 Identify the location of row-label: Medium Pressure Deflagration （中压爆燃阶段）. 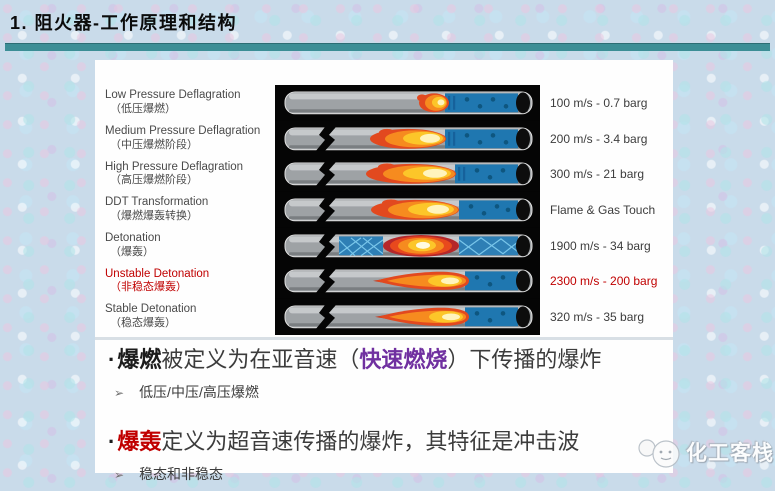
(183, 138).